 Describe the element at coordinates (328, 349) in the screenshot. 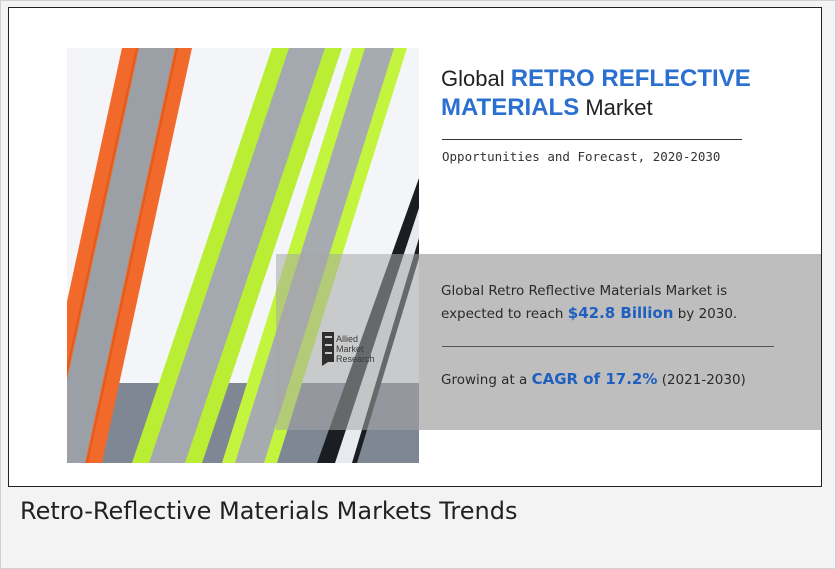

I see `logo-icon` at that location.